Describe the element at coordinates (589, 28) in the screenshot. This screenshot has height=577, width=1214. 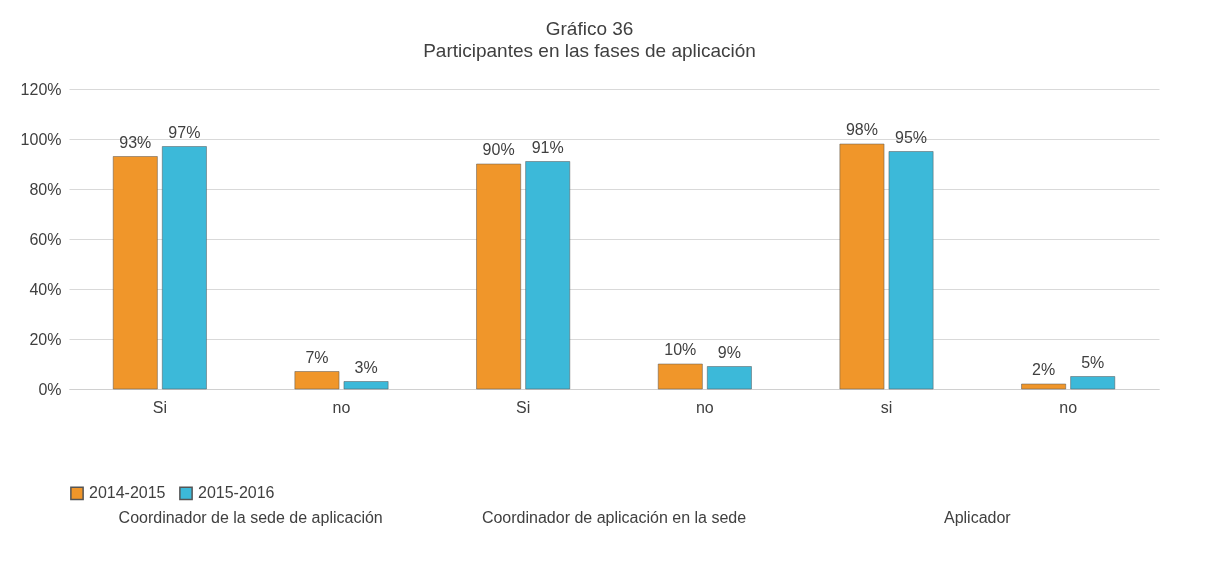
I see `chart-title: Gráfico 36` at that location.